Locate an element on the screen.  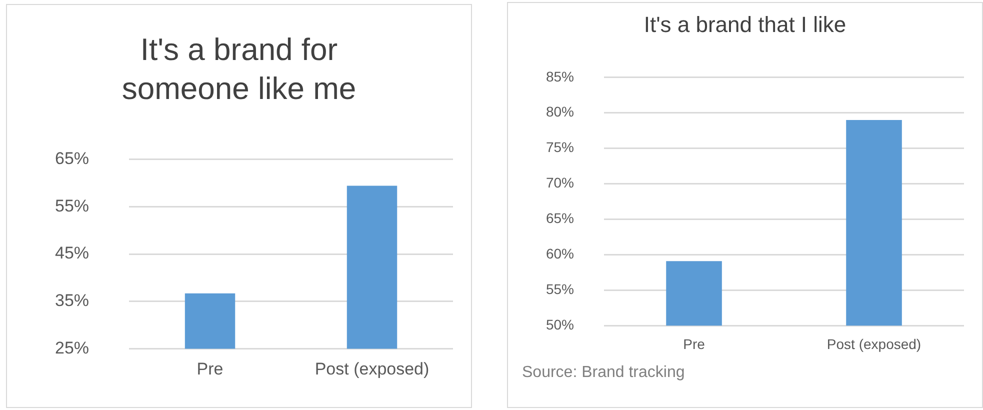
y-tick-label: 70% is located at coordinates (560, 182).